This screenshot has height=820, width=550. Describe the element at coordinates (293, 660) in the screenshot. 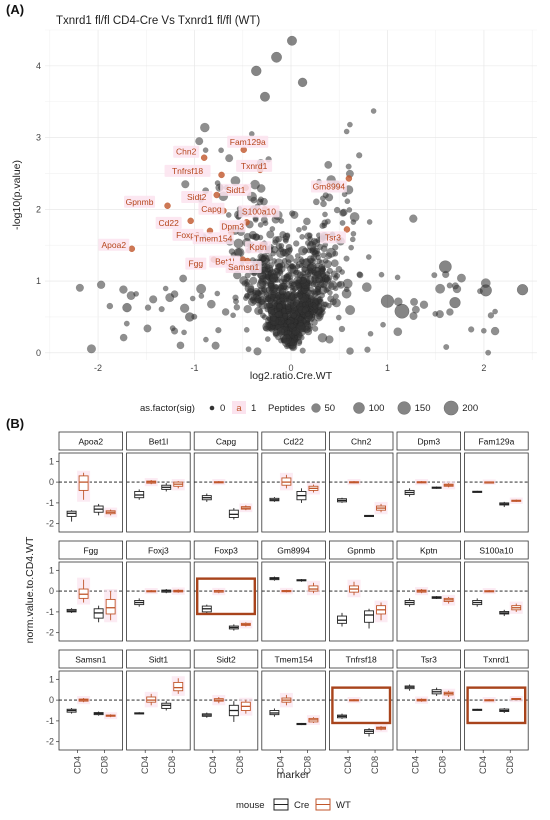

I see `facet-strip-label: Tmem154` at that location.